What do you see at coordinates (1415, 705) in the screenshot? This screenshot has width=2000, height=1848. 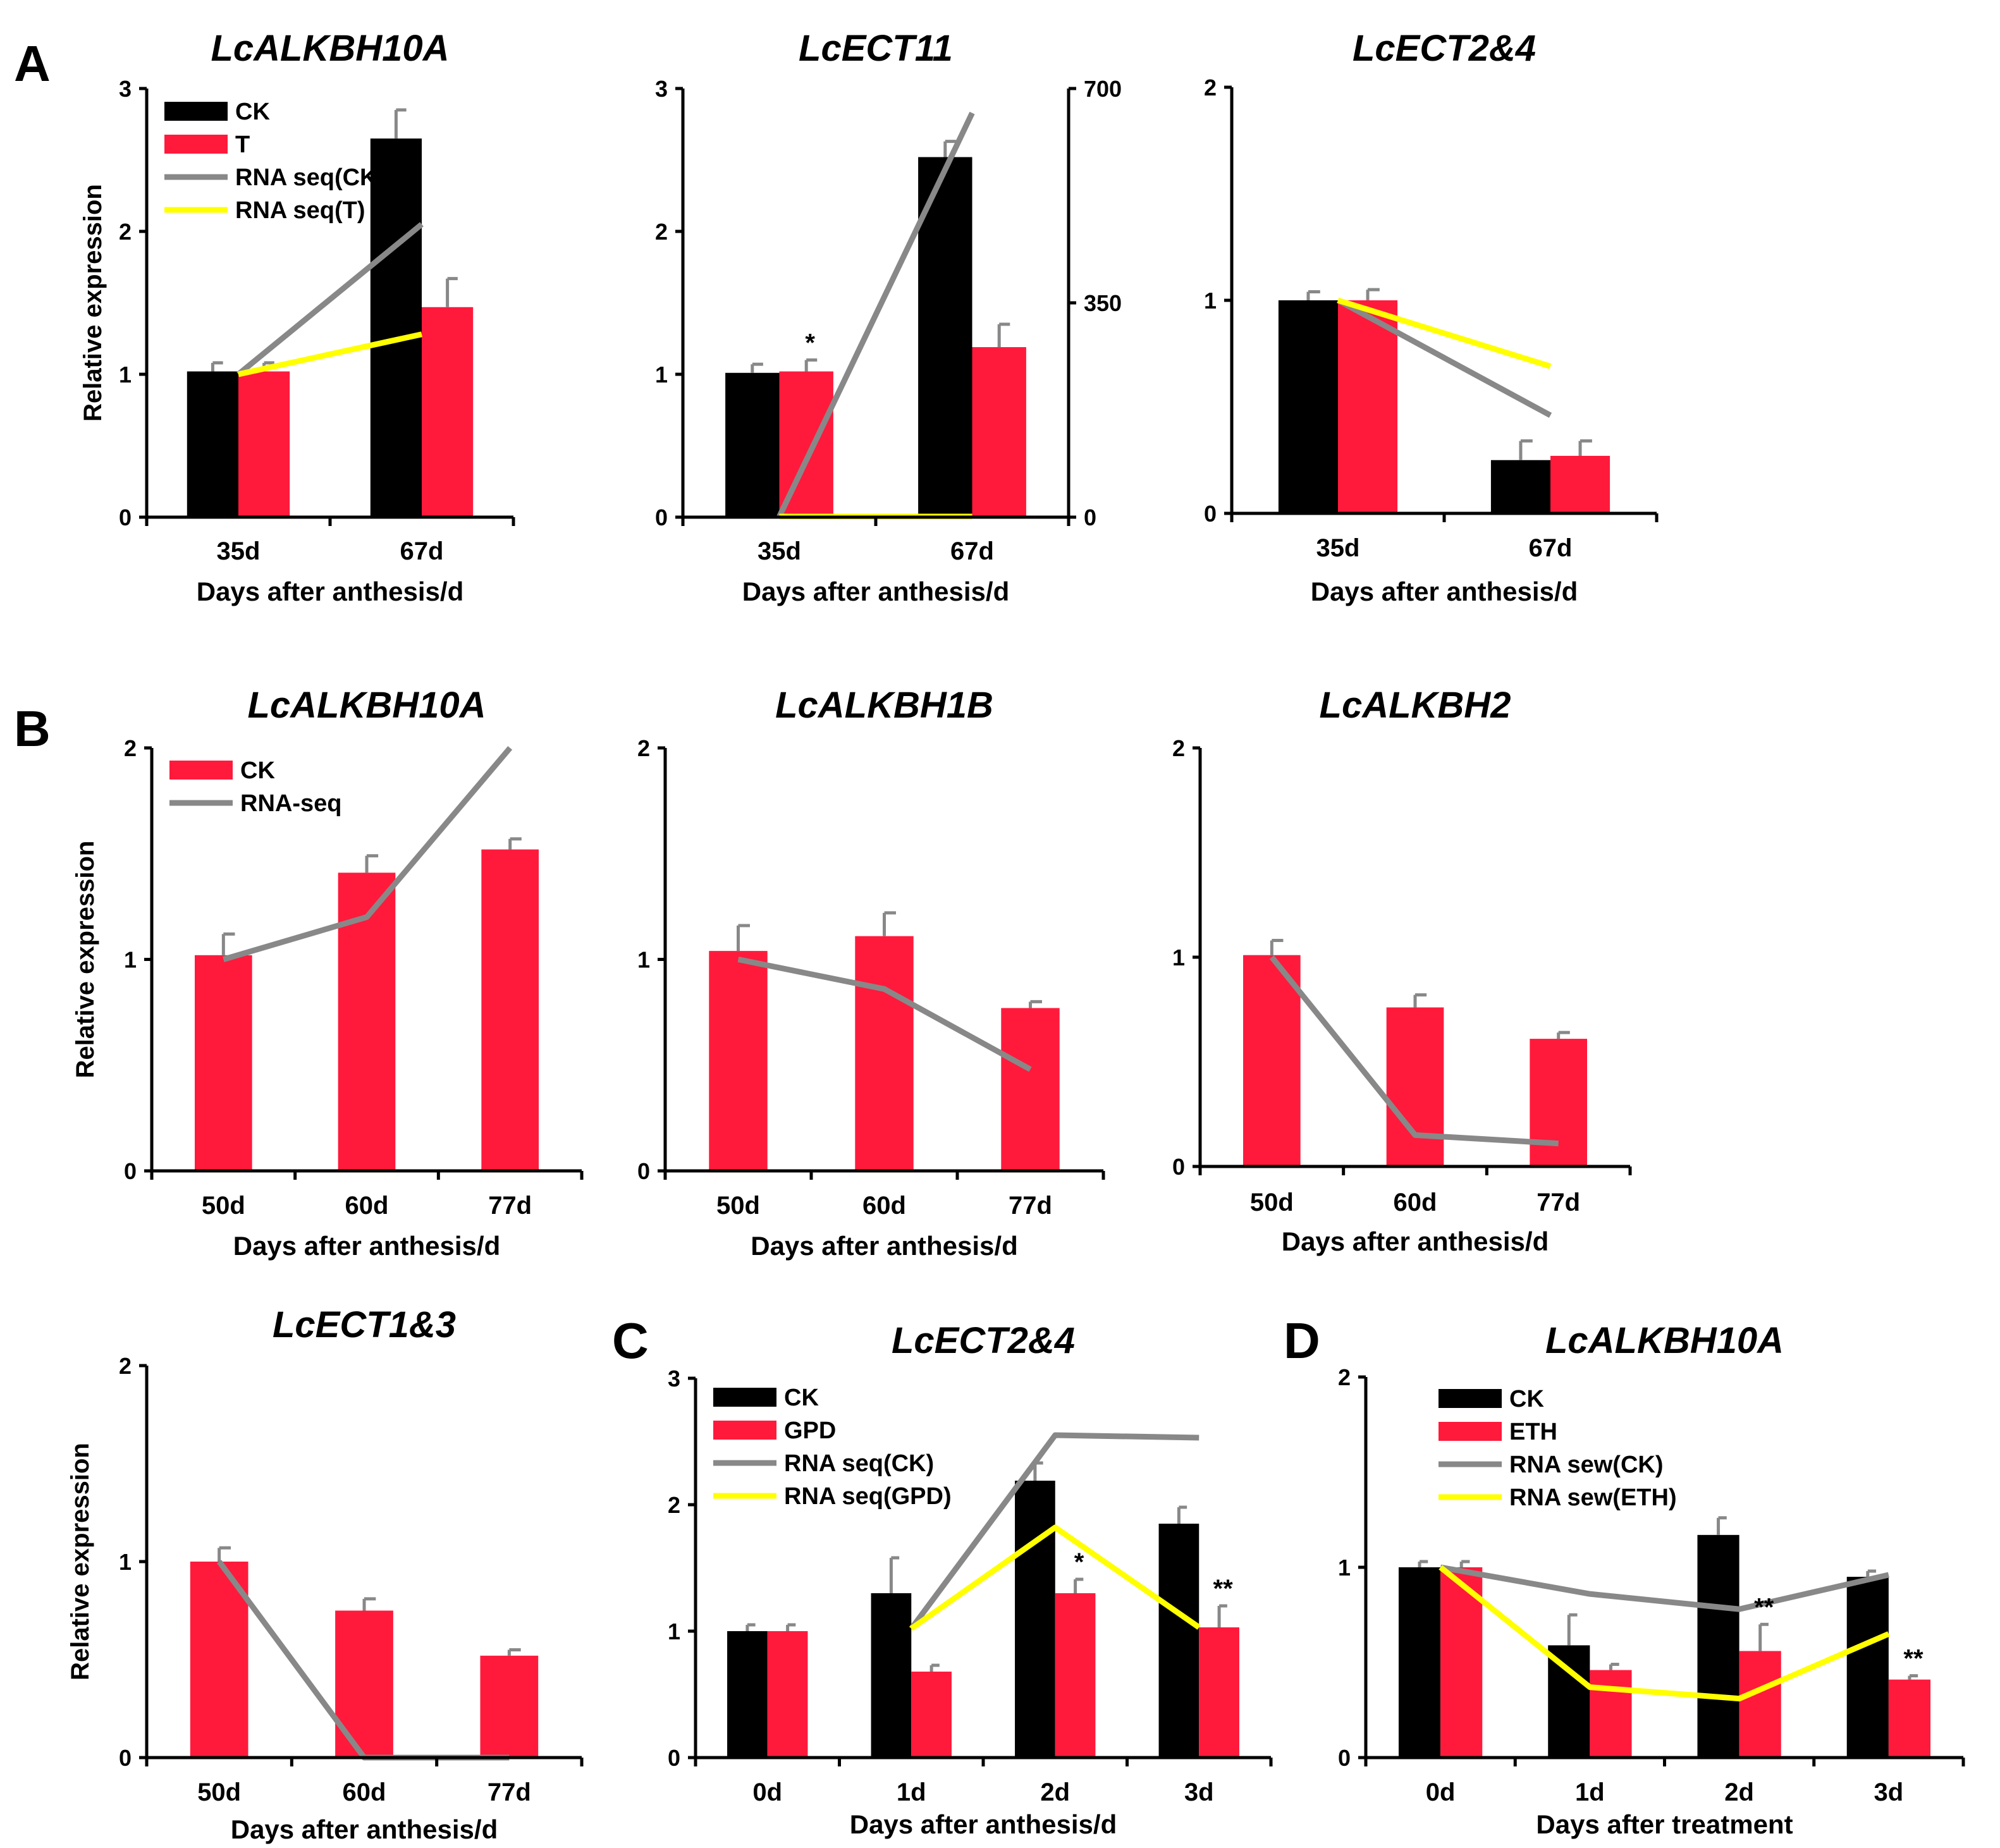 I see `chart-title: LcALKBH2` at bounding box center [1415, 705].